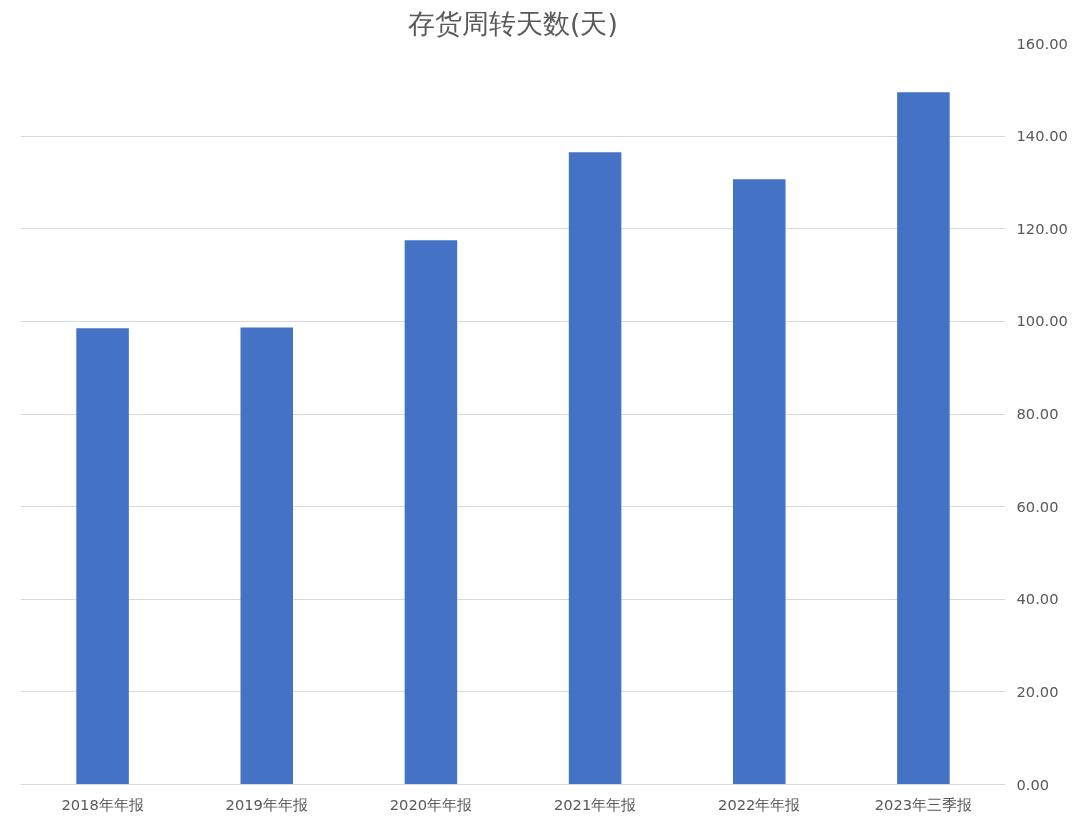  Describe the element at coordinates (759, 804) in the screenshot. I see `x-tick-label: 2022年年报` at that location.